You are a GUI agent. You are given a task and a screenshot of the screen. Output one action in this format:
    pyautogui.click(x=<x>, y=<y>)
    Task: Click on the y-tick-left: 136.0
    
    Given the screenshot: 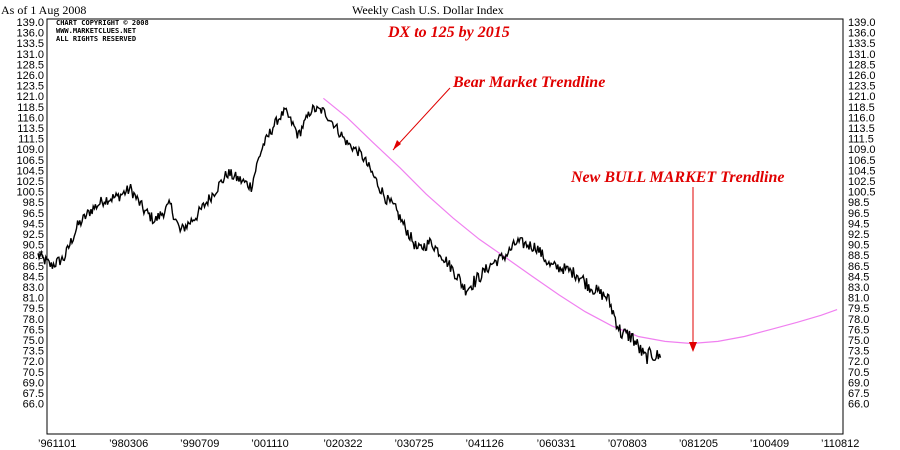 What is the action you would take?
    pyautogui.click(x=30, y=34)
    